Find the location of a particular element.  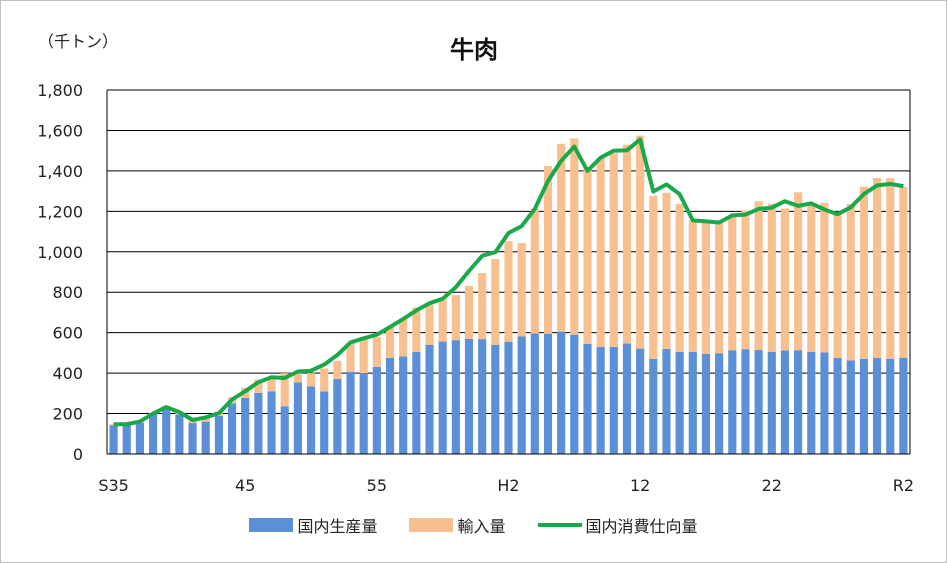

y-tick-label: 600 is located at coordinates (67, 333).